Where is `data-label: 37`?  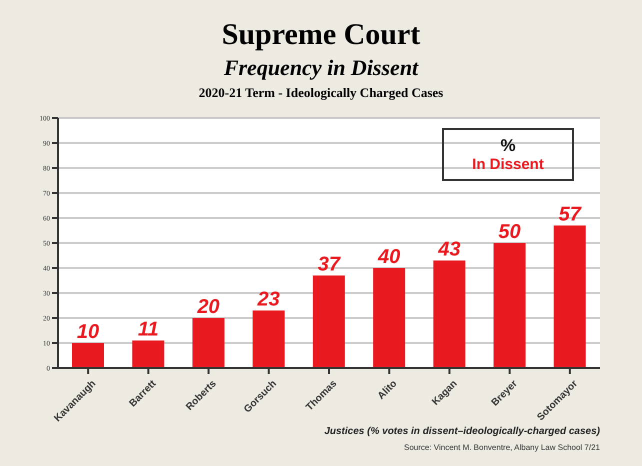 data-label: 37 is located at coordinates (329, 265).